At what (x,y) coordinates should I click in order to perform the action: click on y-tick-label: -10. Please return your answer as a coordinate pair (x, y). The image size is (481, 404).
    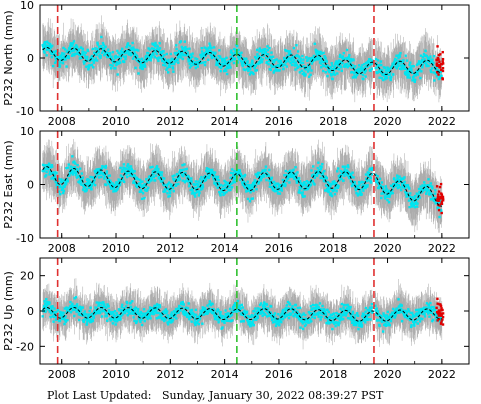
    Looking at the image, I should click on (25, 111).